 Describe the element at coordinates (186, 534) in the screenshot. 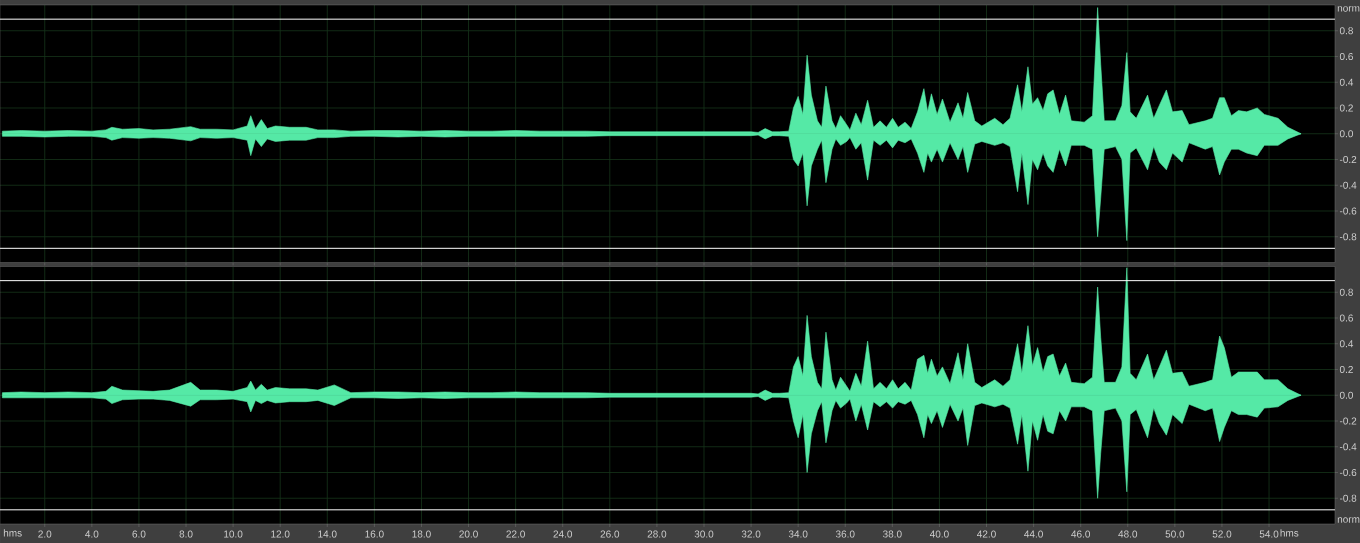

I see `x-tick-label: 8.0` at that location.